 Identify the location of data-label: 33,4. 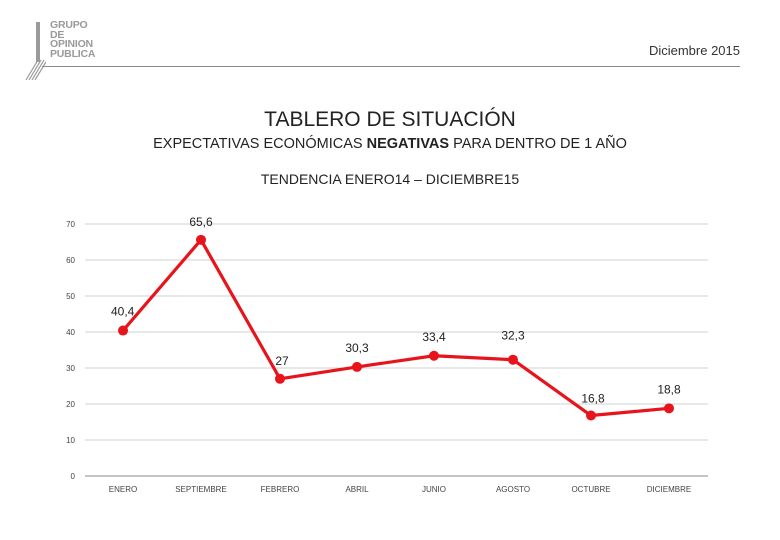
(434, 337).